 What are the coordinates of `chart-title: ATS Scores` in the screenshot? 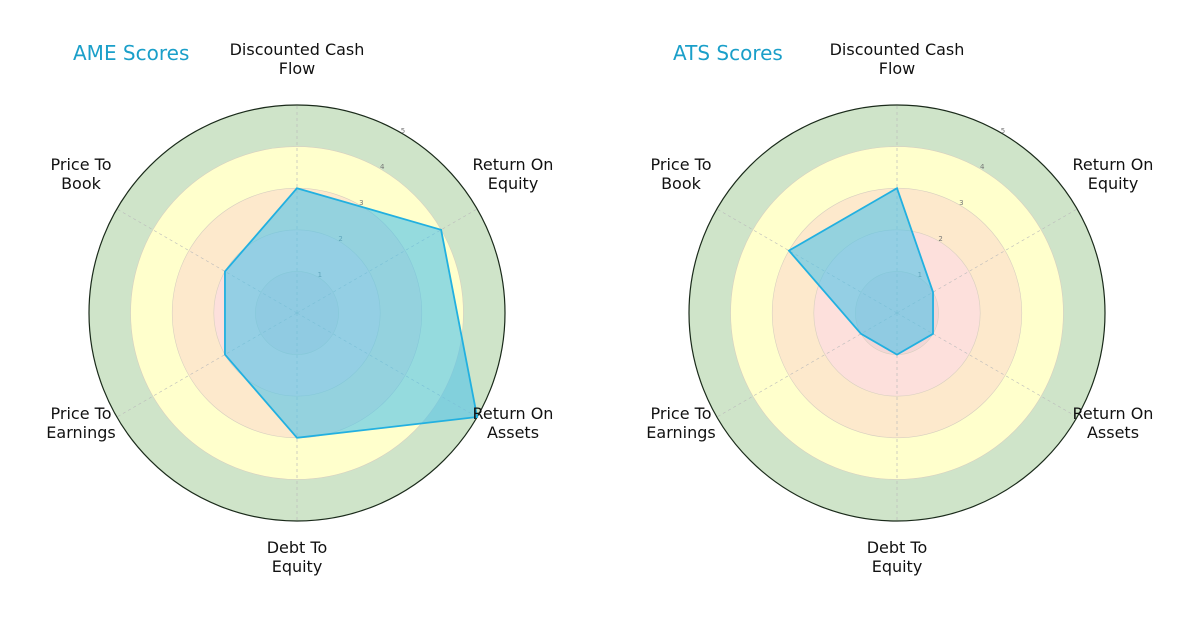 It's located at (728, 53).